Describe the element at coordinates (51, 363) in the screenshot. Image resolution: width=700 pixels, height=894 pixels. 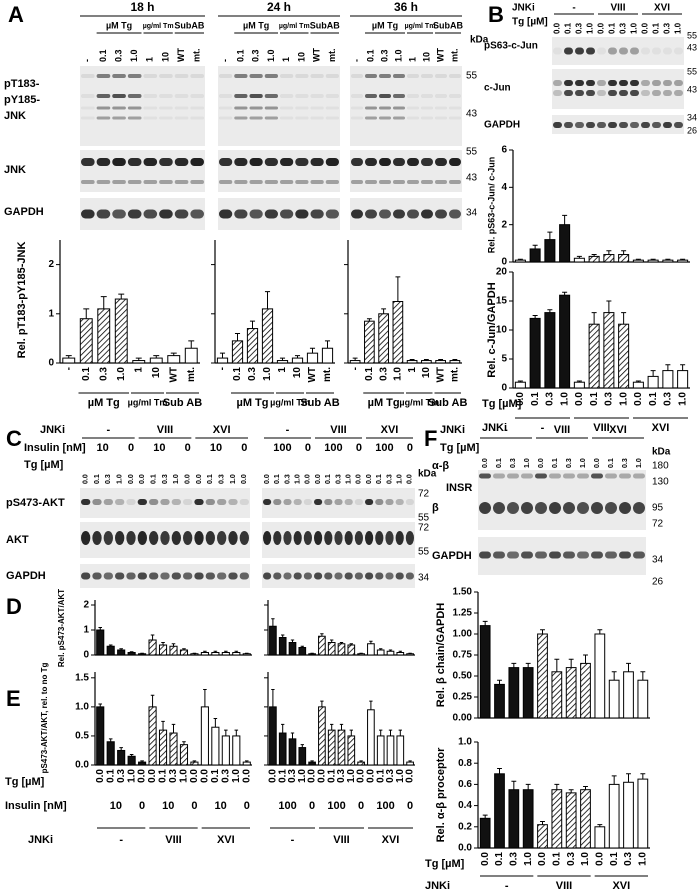
I see `y-tick-label: 0` at that location.